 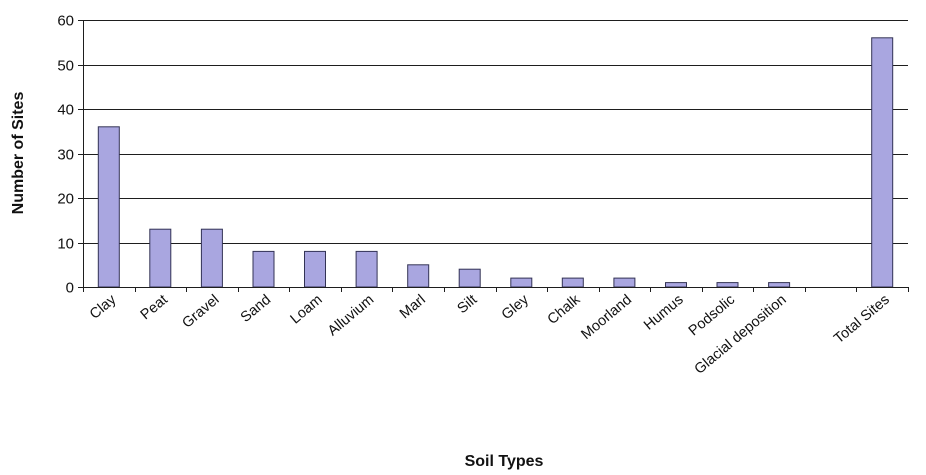 I want to click on y-tick-label: 30, so click(x=65, y=155).